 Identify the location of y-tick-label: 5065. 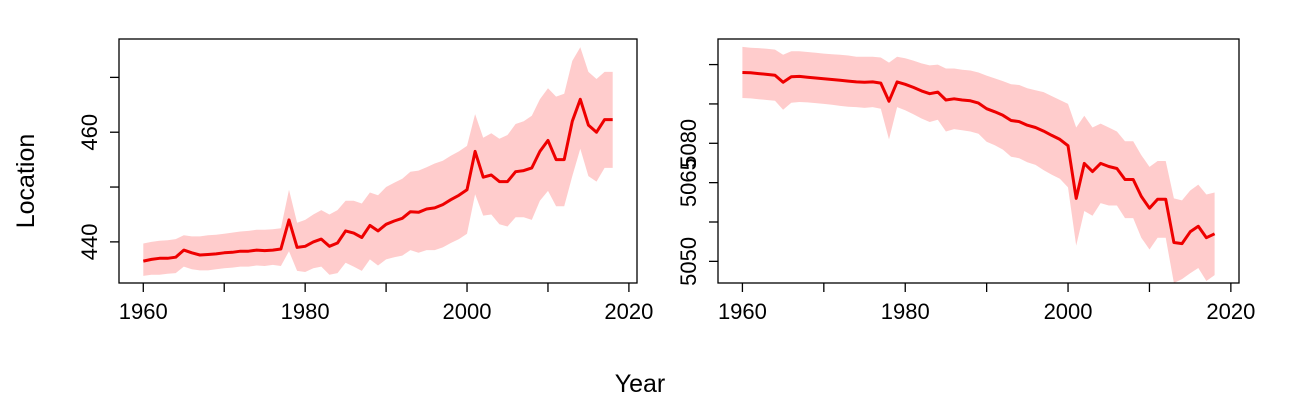
(688, 182).